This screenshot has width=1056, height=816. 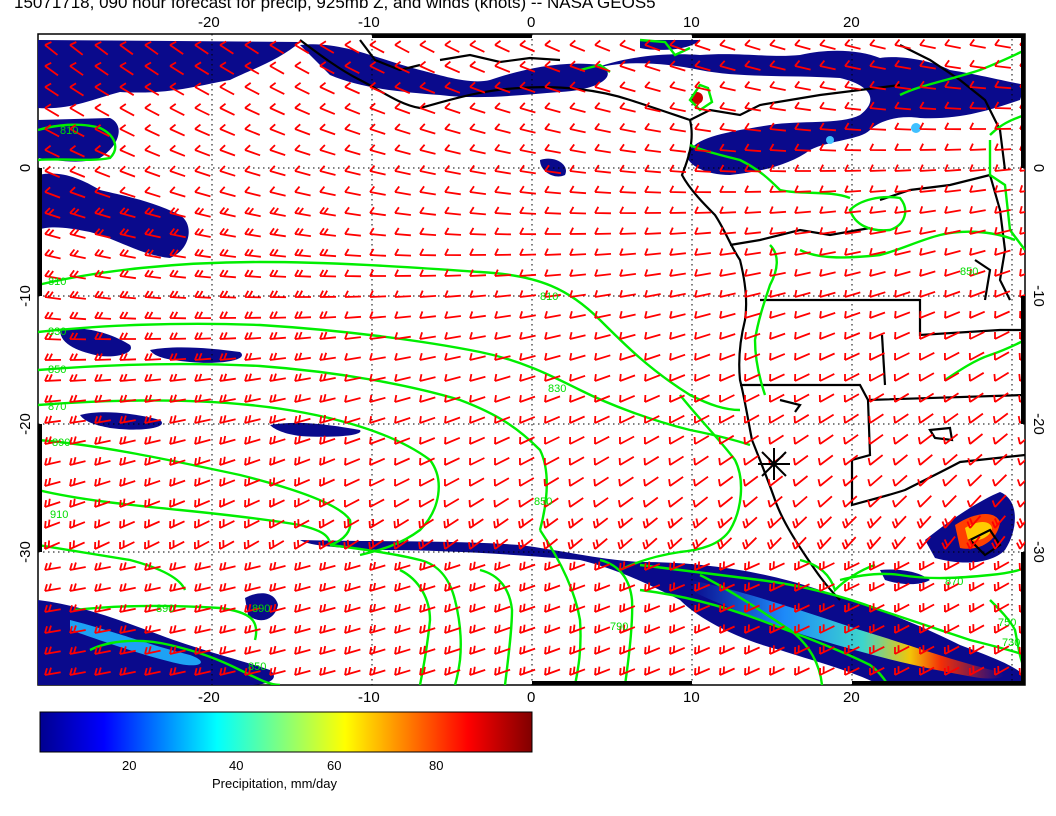 I want to click on lon-label: 0, so click(x=531, y=697).